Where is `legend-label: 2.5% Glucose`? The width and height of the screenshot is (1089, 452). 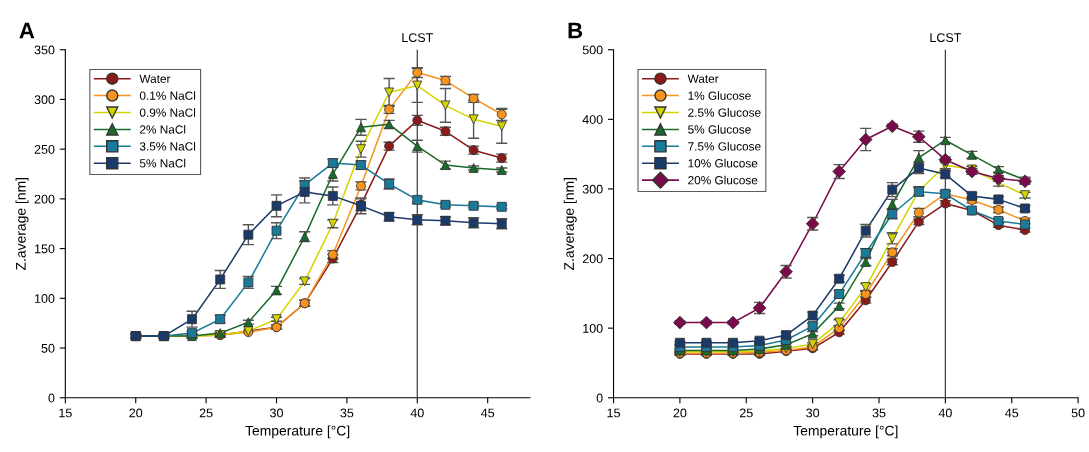
legend-label: 2.5% Glucose is located at coordinates (724, 112).